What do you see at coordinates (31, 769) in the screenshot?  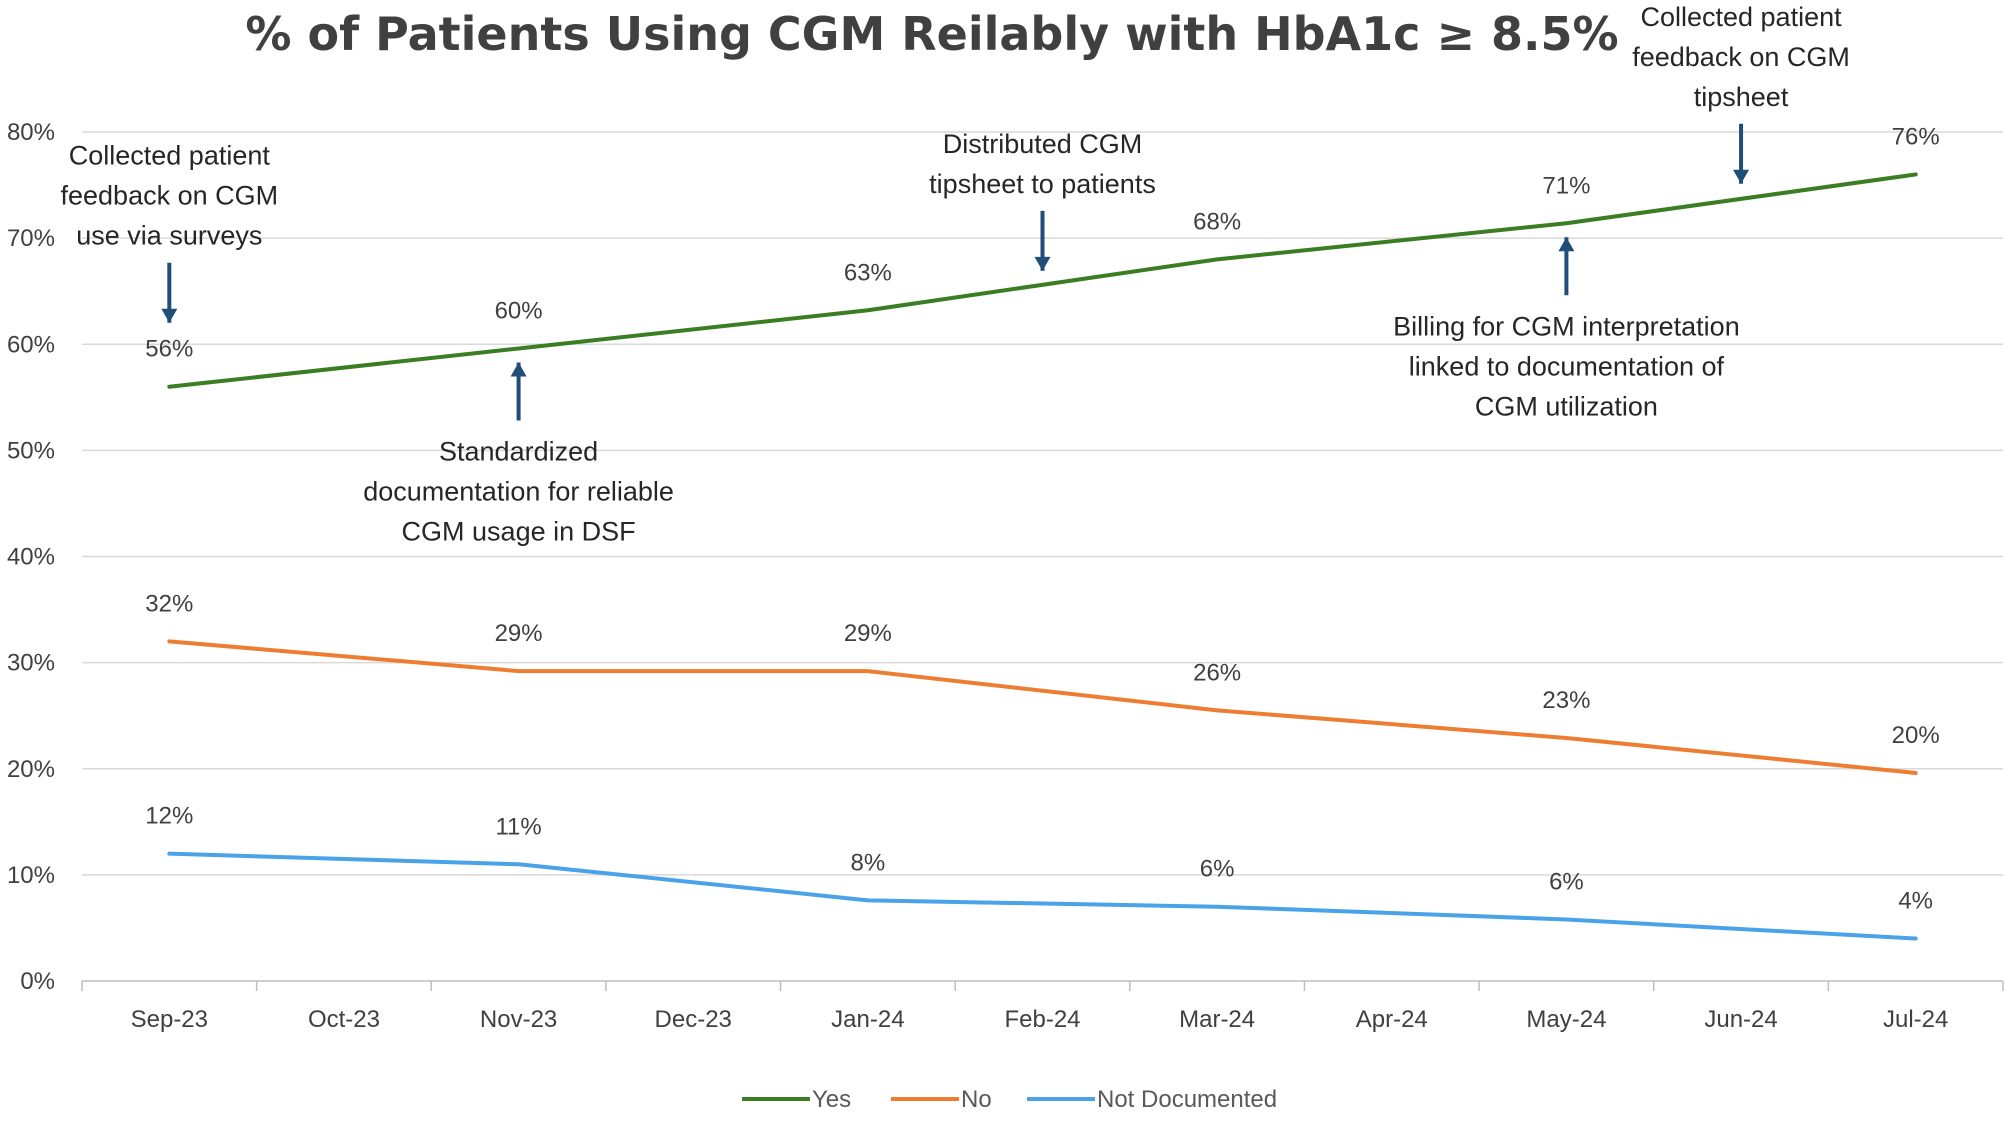 I see `y-tick-label: 20%` at bounding box center [31, 769].